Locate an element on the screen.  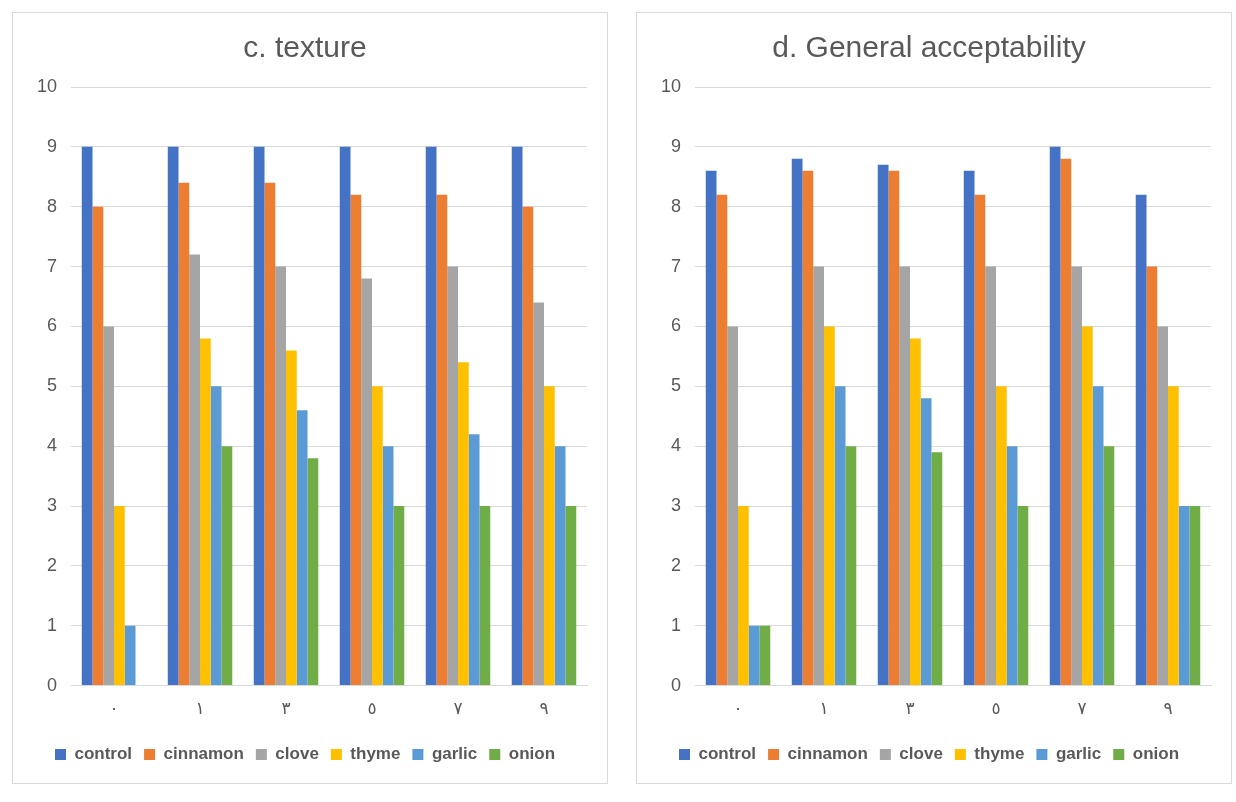
y-tick-label: 6 is located at coordinates (676, 325).